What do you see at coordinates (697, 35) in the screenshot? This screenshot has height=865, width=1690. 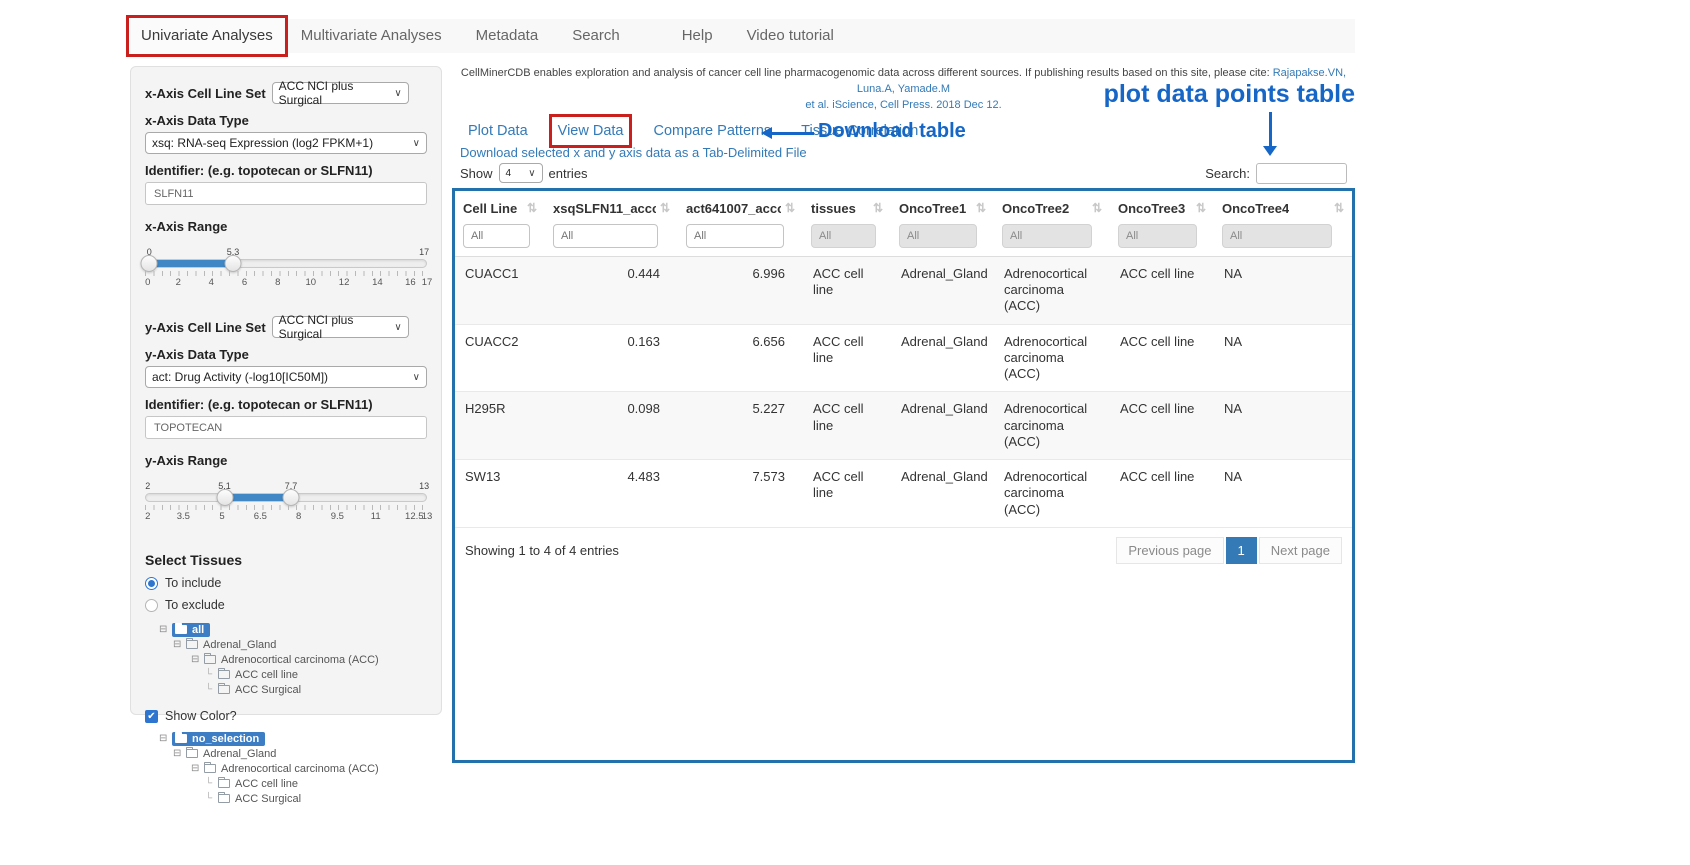 I see `nav-item-help: Help` at bounding box center [697, 35].